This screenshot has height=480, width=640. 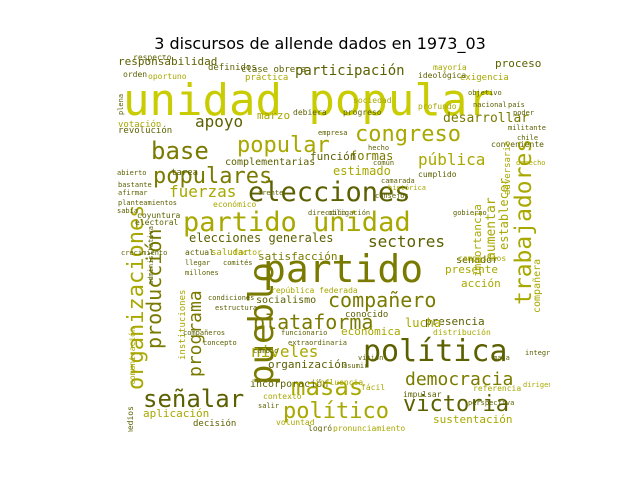 I want to click on cloud-word: presente, so click(x=471, y=269).